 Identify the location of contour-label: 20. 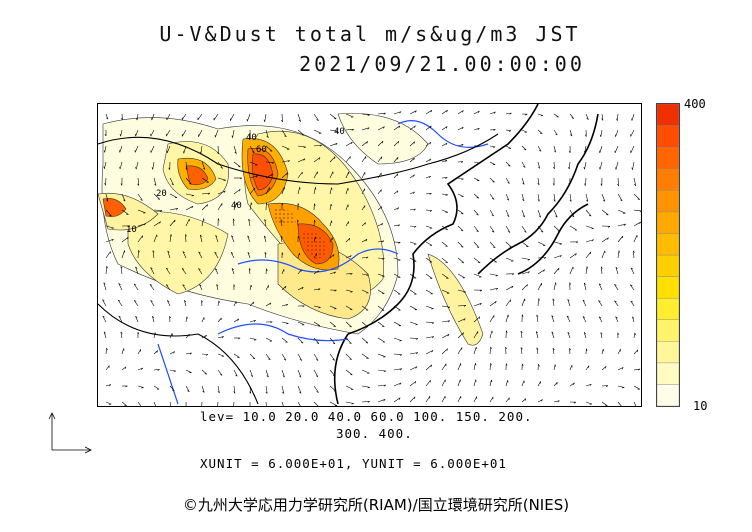
(161, 194).